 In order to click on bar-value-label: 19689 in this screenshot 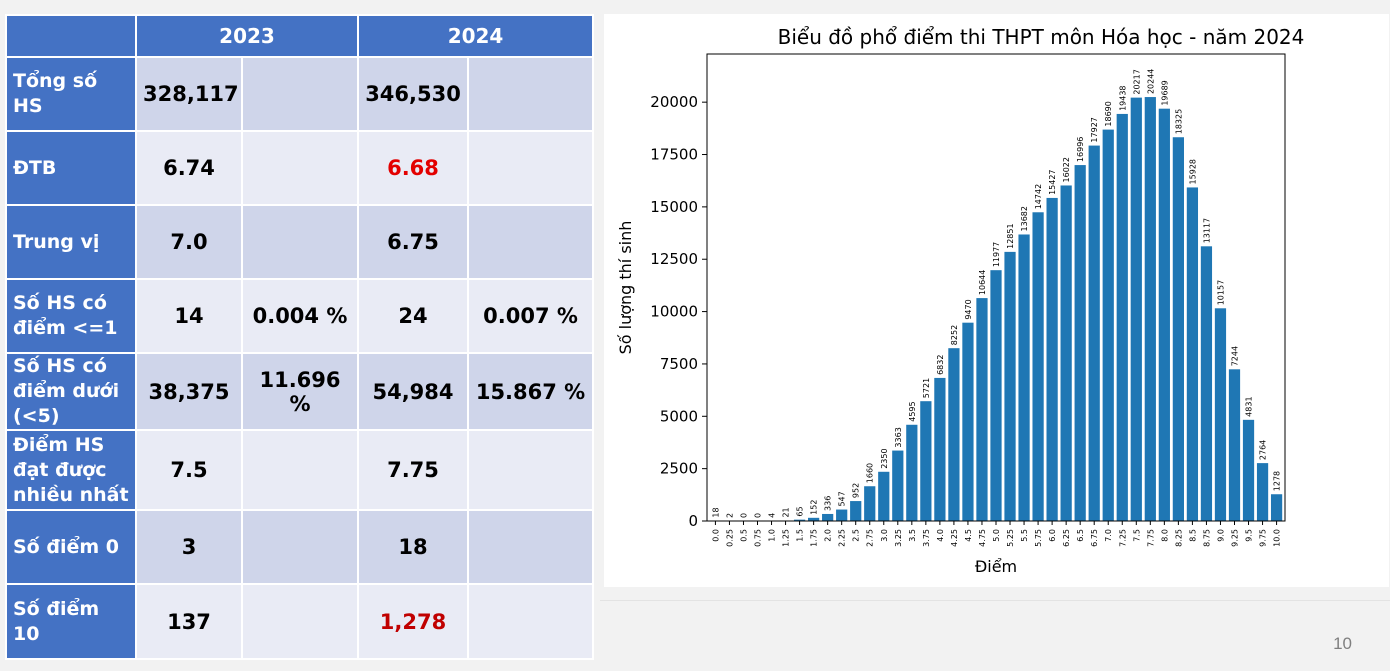, I will do `click(1164, 92)`.